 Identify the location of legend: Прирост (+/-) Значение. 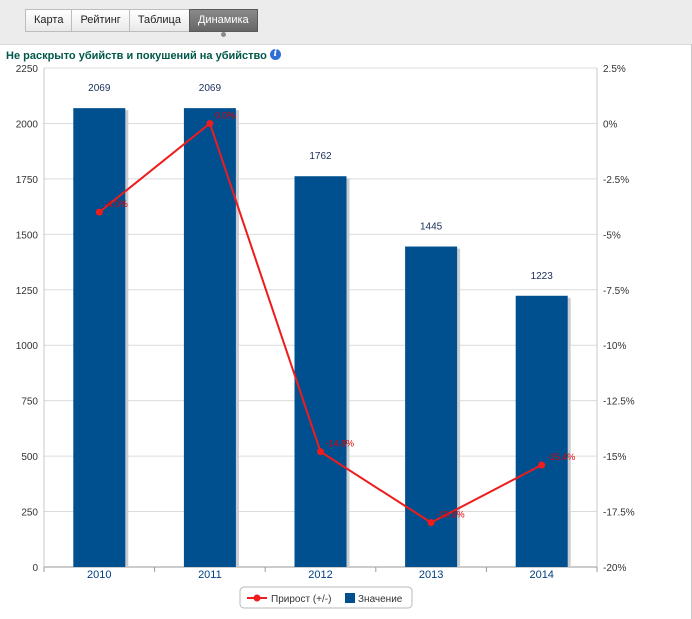
(326, 597).